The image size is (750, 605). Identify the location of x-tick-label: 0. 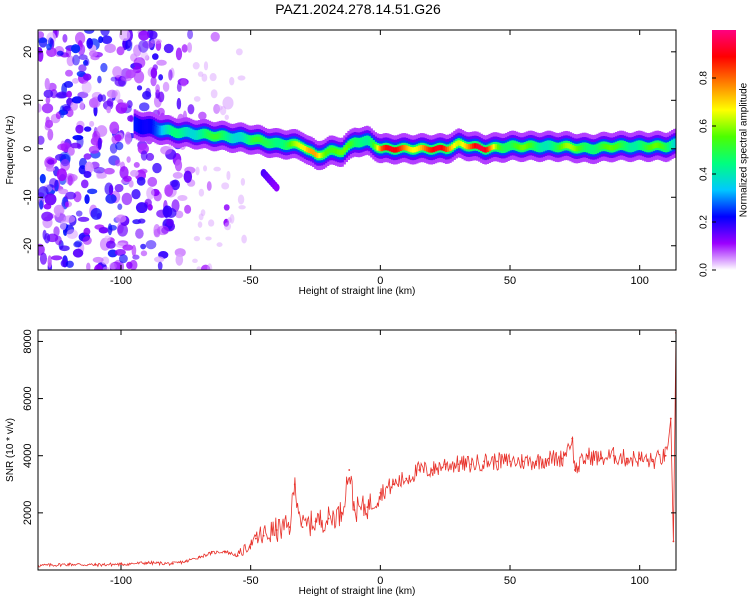
(380, 281).